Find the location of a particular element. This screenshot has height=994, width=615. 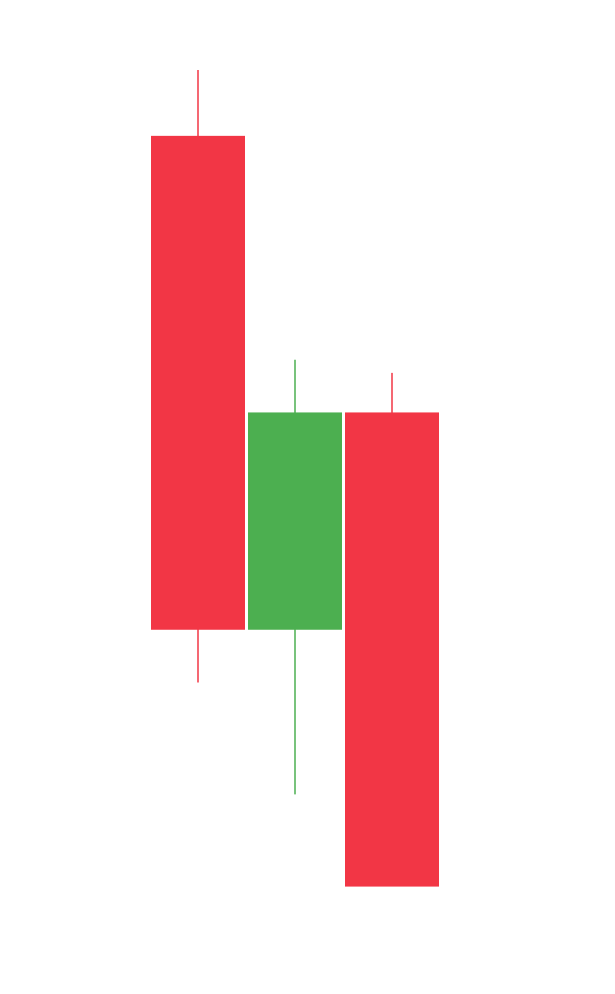

candle-1-body is located at coordinates (198, 382).